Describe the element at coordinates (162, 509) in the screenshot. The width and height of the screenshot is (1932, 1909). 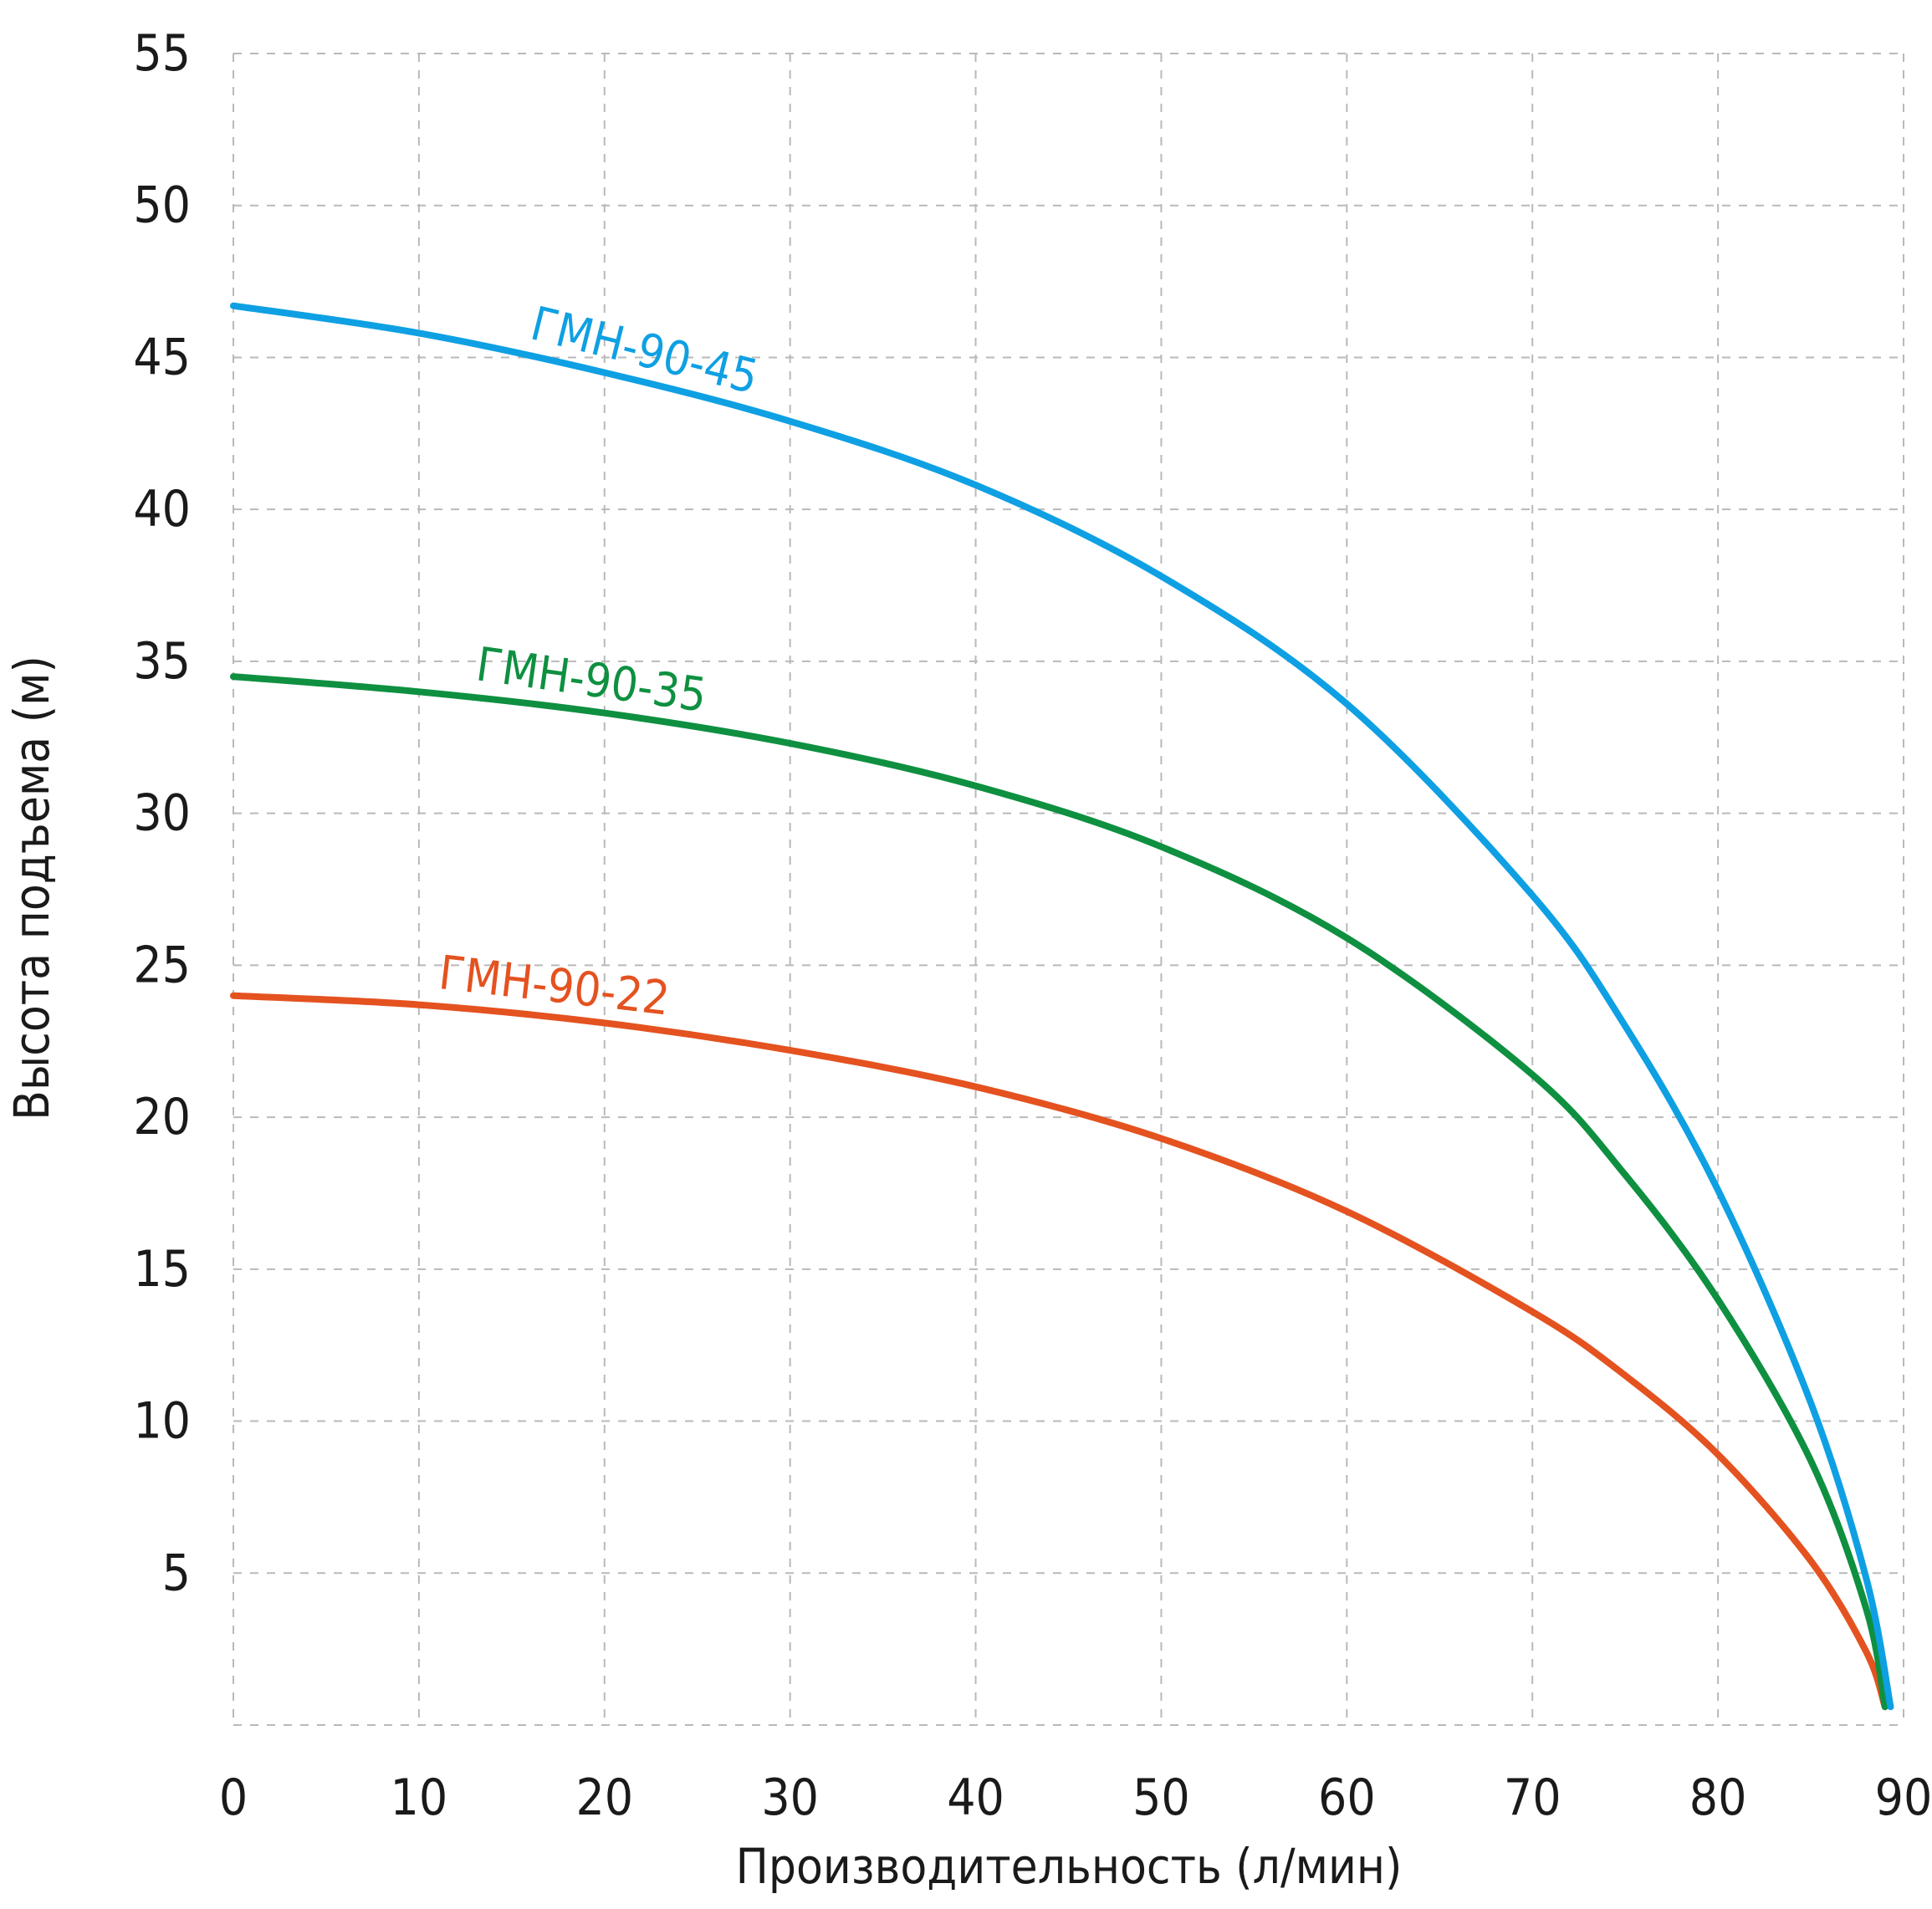
I see `y-tick-label: 40` at that location.